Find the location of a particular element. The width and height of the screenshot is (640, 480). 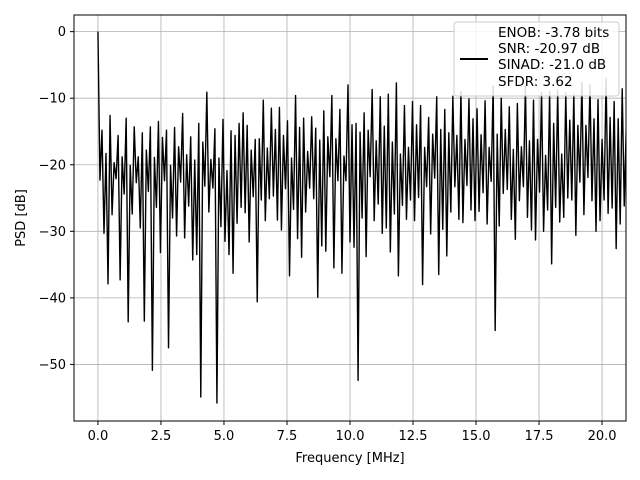

legend-box is located at coordinates (536, 59).